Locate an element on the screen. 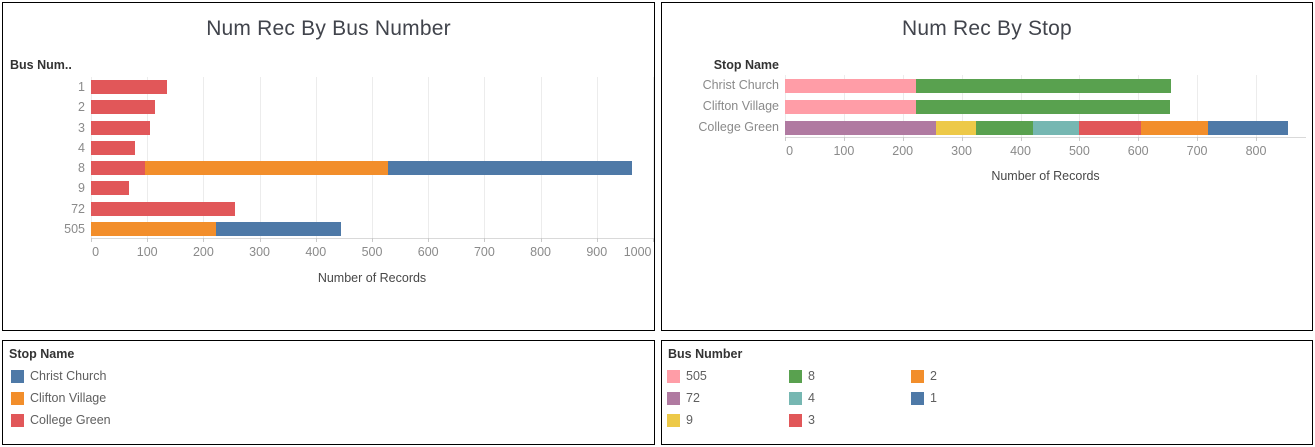  bar-505-christ-church is located at coordinates (278, 228).